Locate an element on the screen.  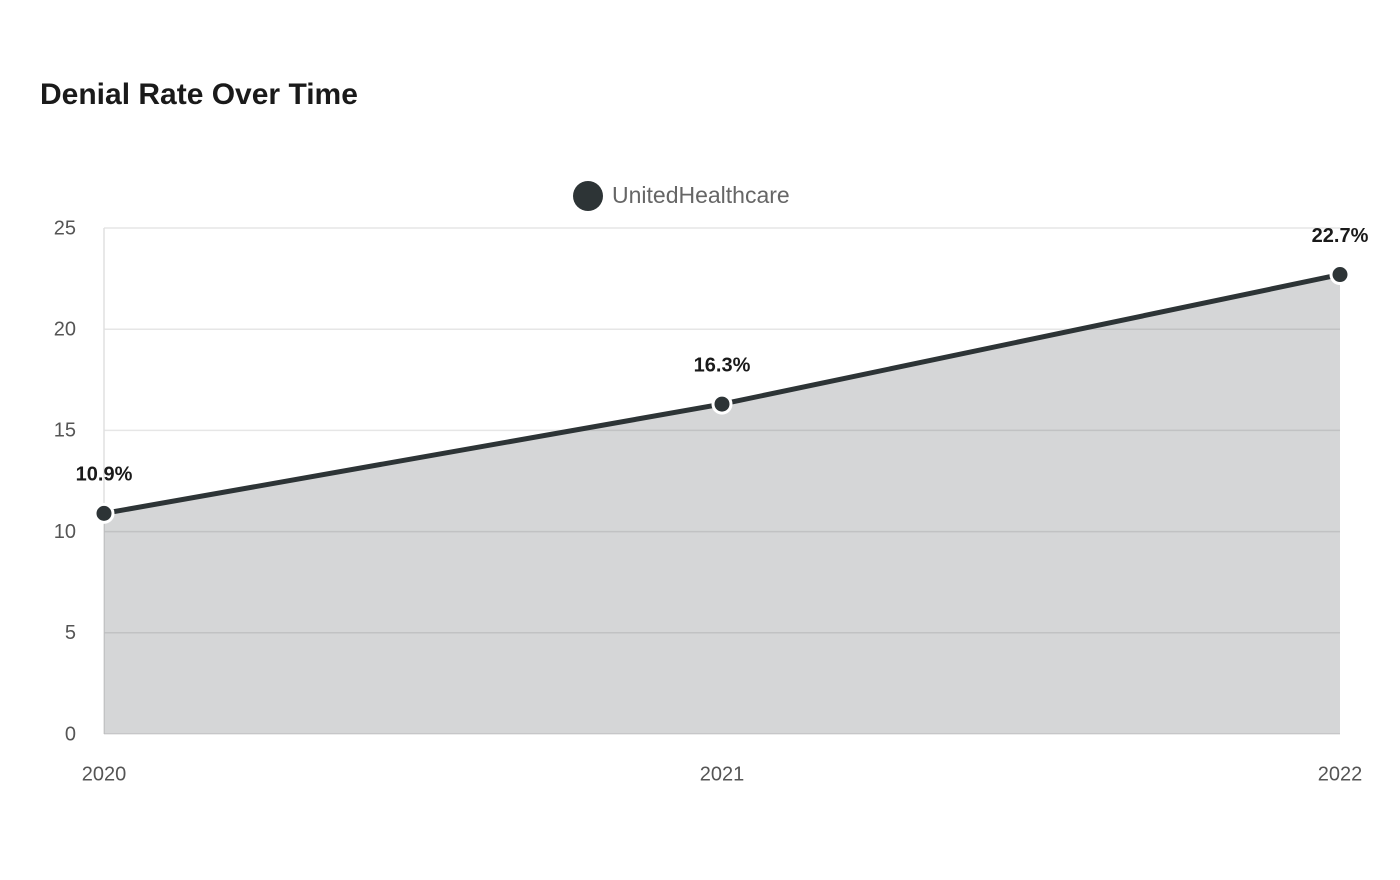
chart-title: Denial Rate Over Time is located at coordinates (199, 94).